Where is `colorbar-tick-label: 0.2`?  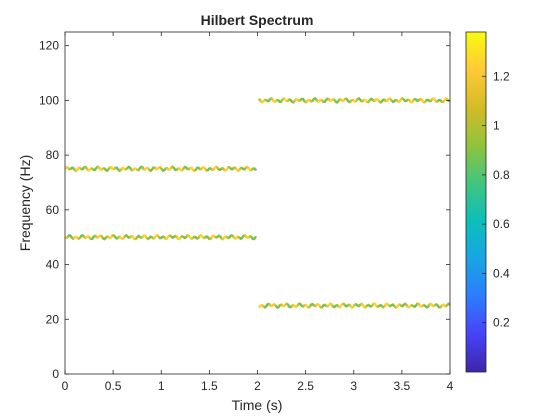 colorbar-tick-label: 0.2 is located at coordinates (501, 323).